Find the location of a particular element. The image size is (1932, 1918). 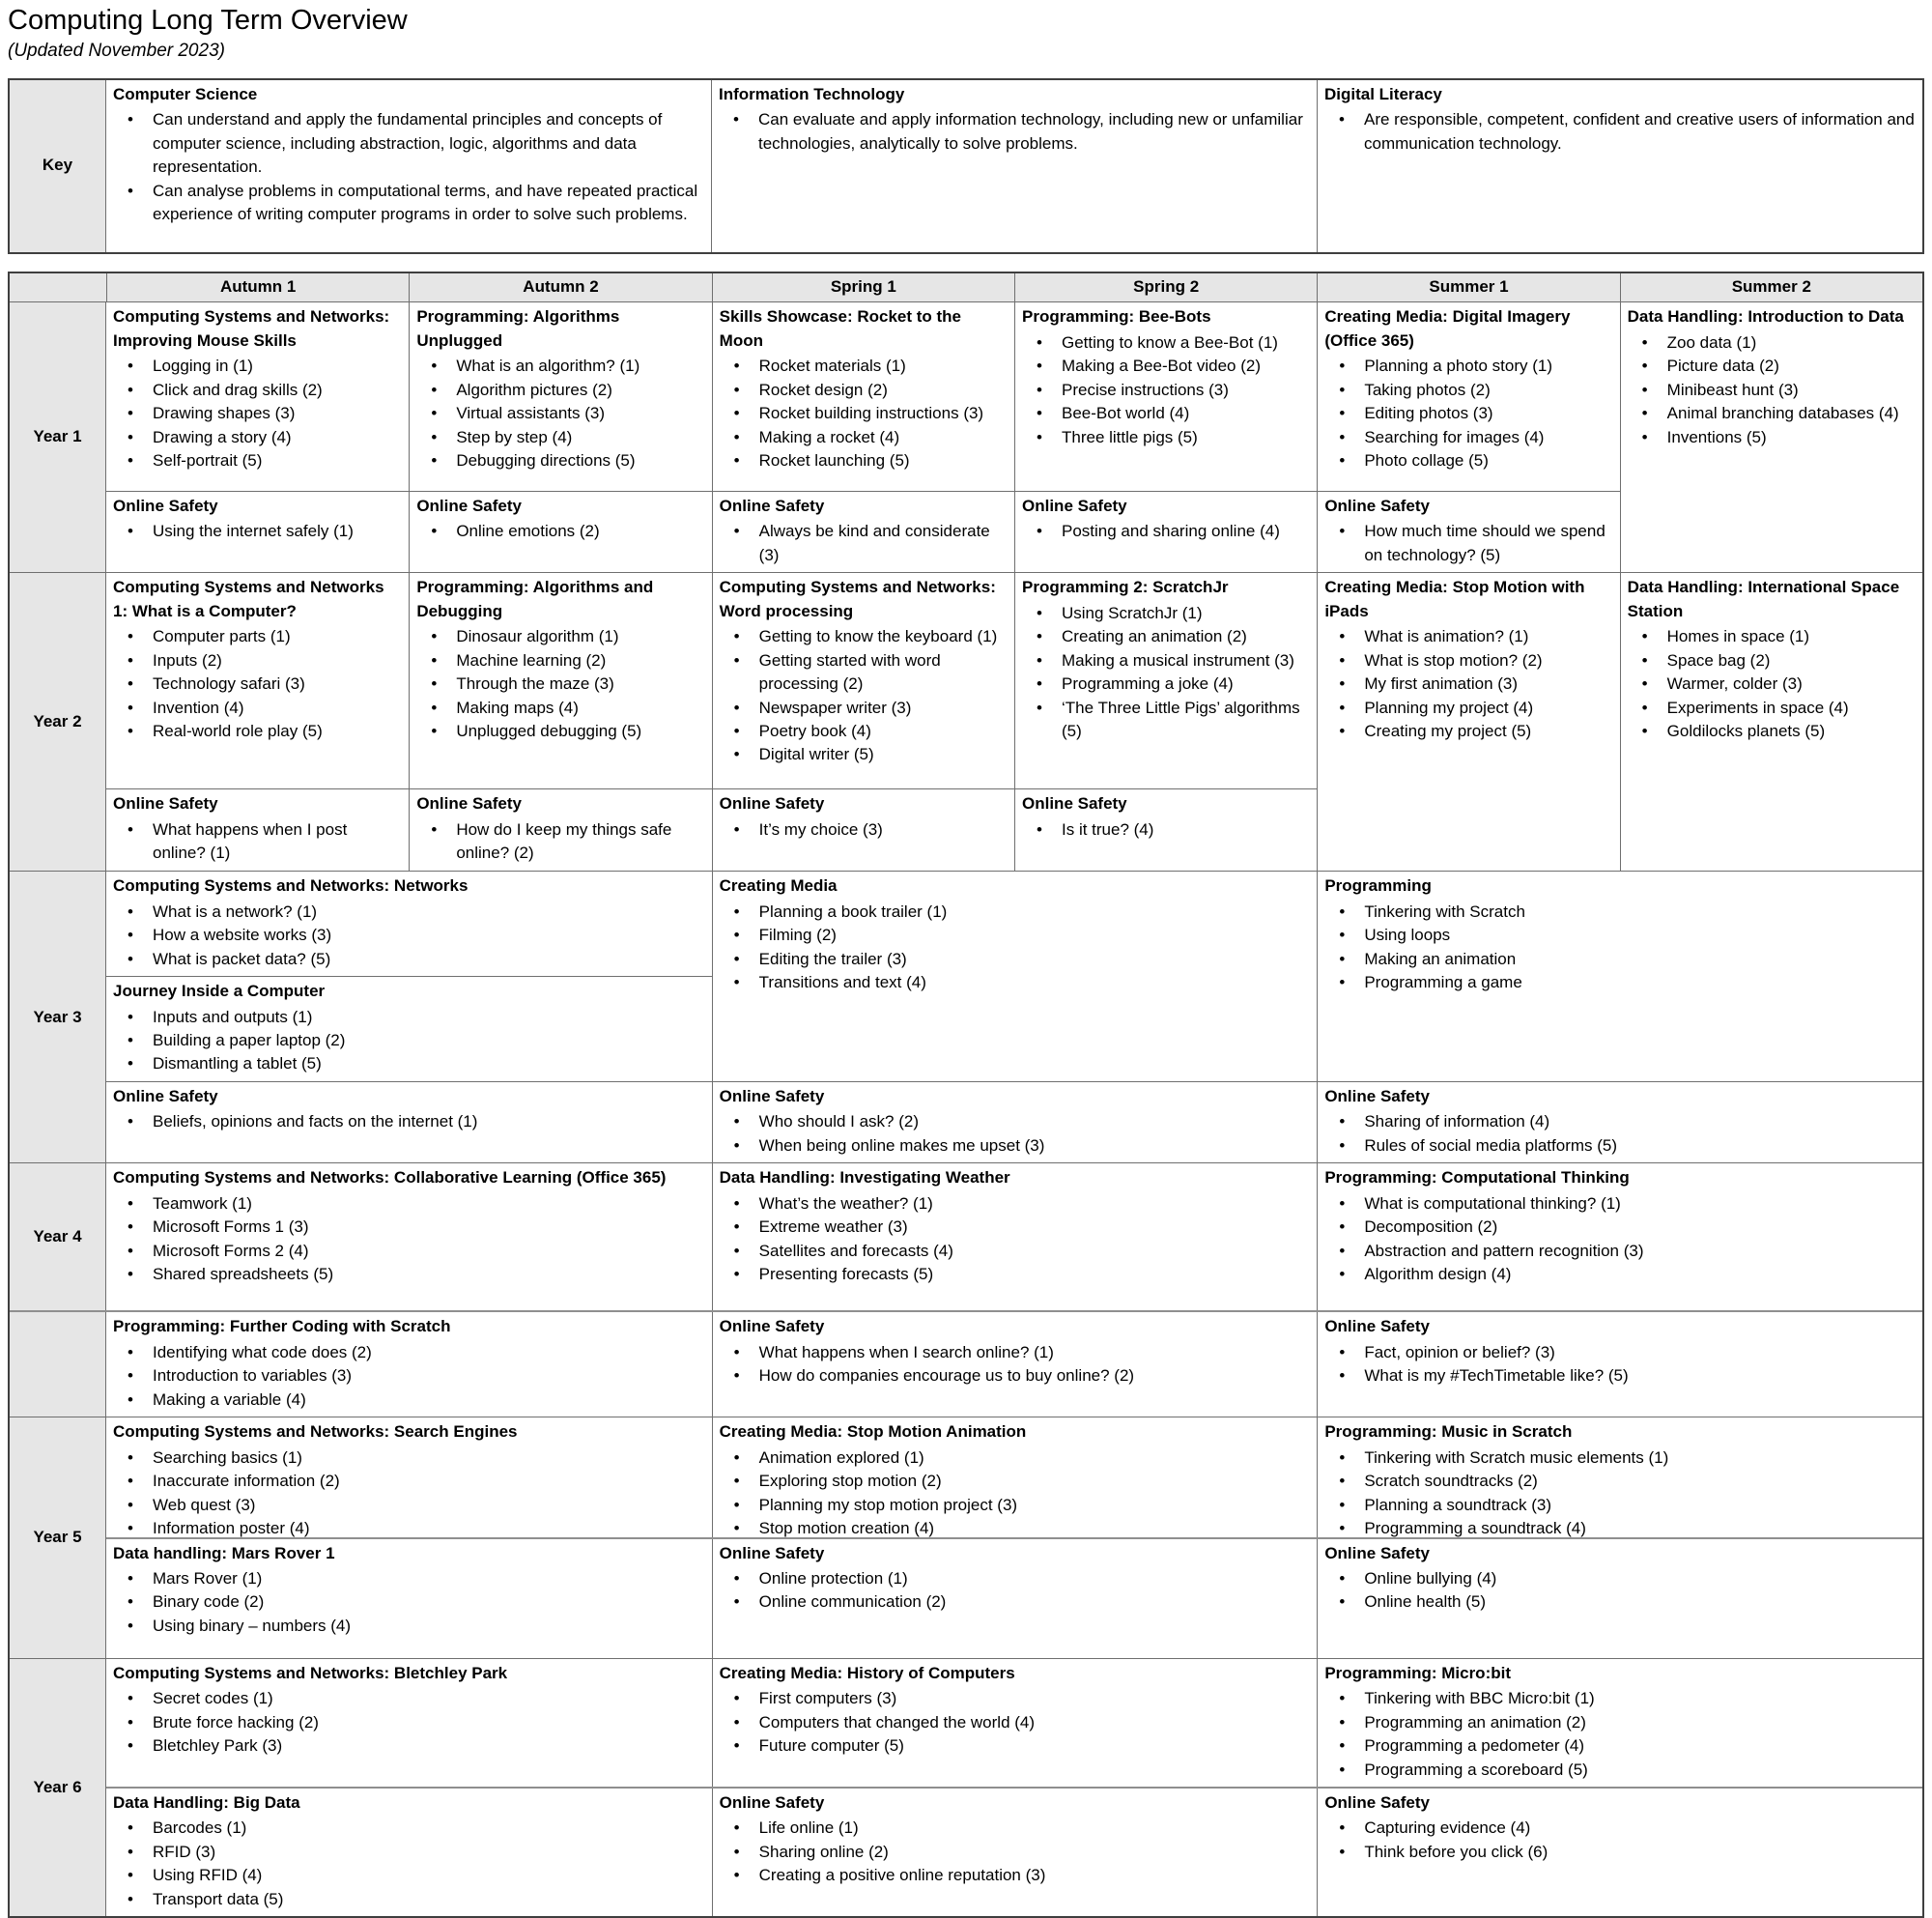

lesson-item: Algorithm design (4) is located at coordinates (1620, 1275).